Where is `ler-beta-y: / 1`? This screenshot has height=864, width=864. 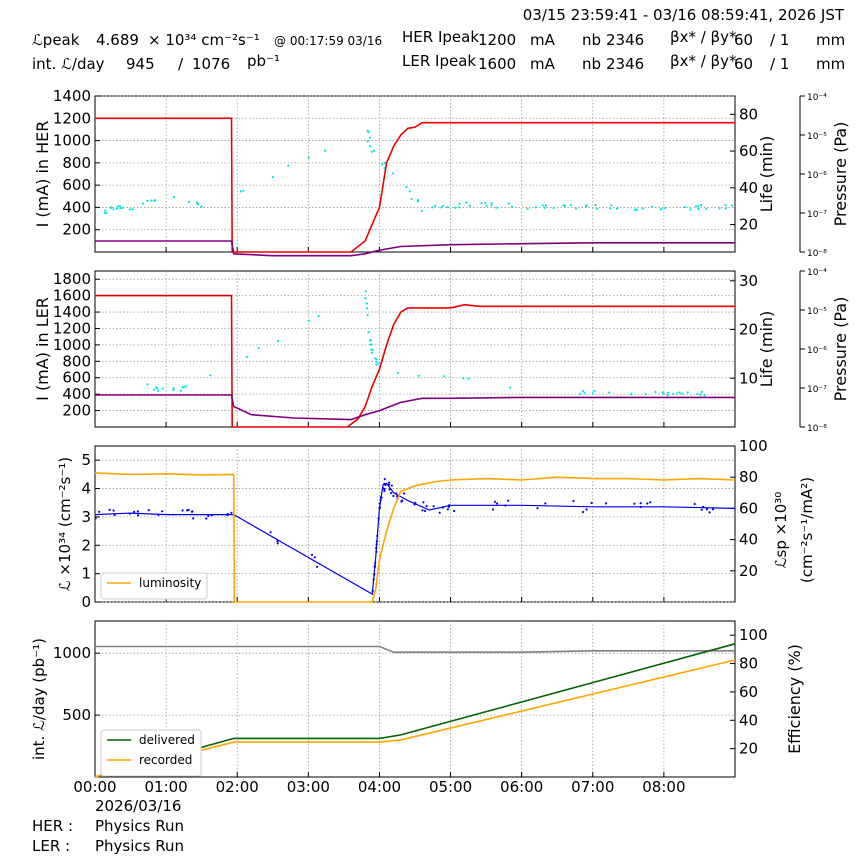 ler-beta-y: / 1 is located at coordinates (780, 64).